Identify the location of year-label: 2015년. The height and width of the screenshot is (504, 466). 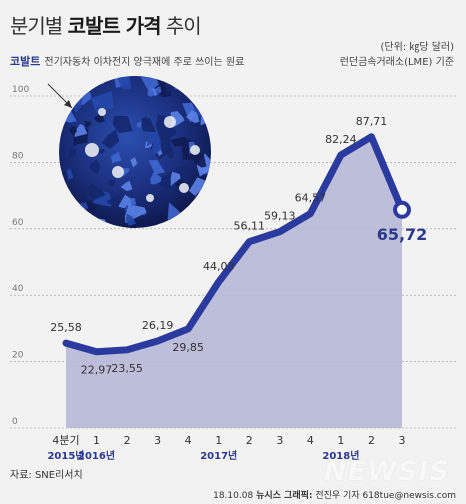
(65, 455).